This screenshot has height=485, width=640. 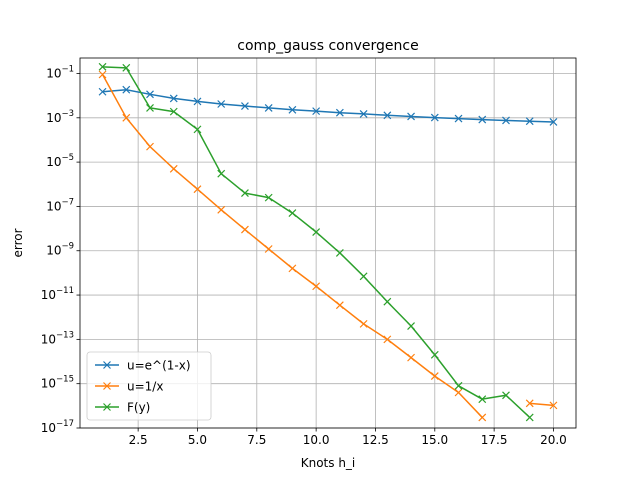 I want to click on y-axis-label: error, so click(x=18, y=242).